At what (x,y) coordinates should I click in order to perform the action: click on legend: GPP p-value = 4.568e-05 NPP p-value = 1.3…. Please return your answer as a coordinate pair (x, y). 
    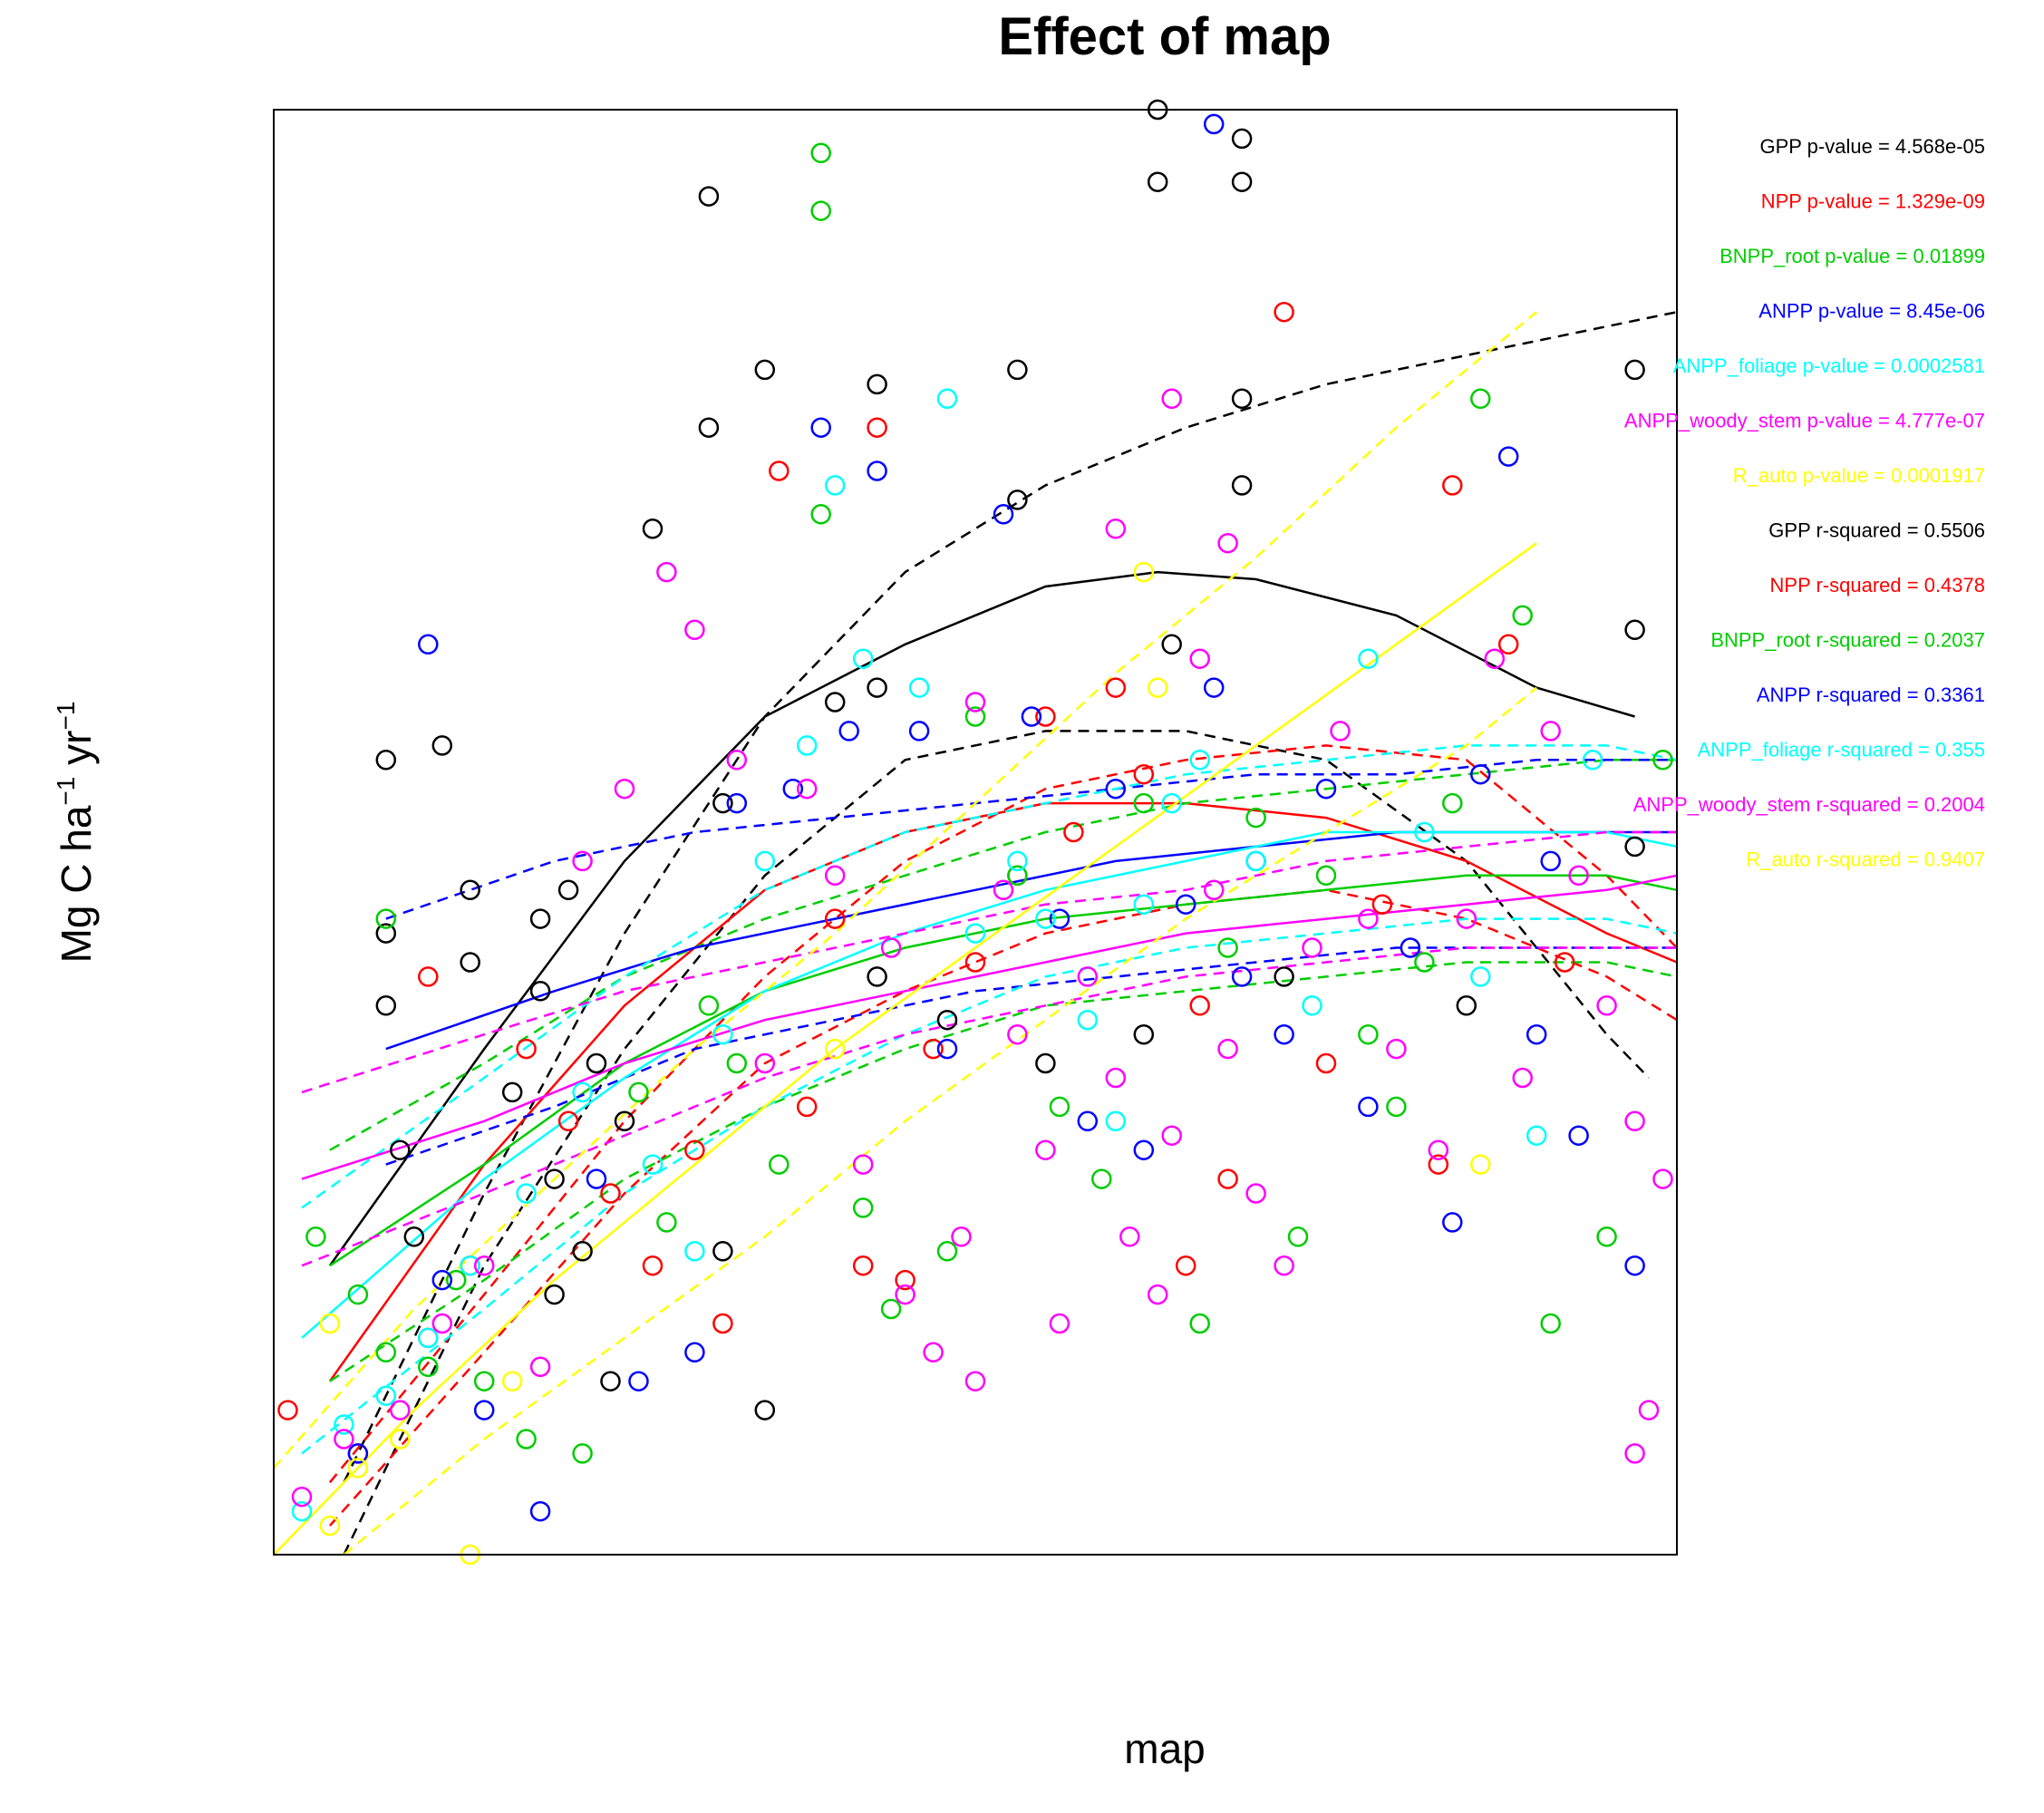
    Looking at the image, I should click on (1804, 503).